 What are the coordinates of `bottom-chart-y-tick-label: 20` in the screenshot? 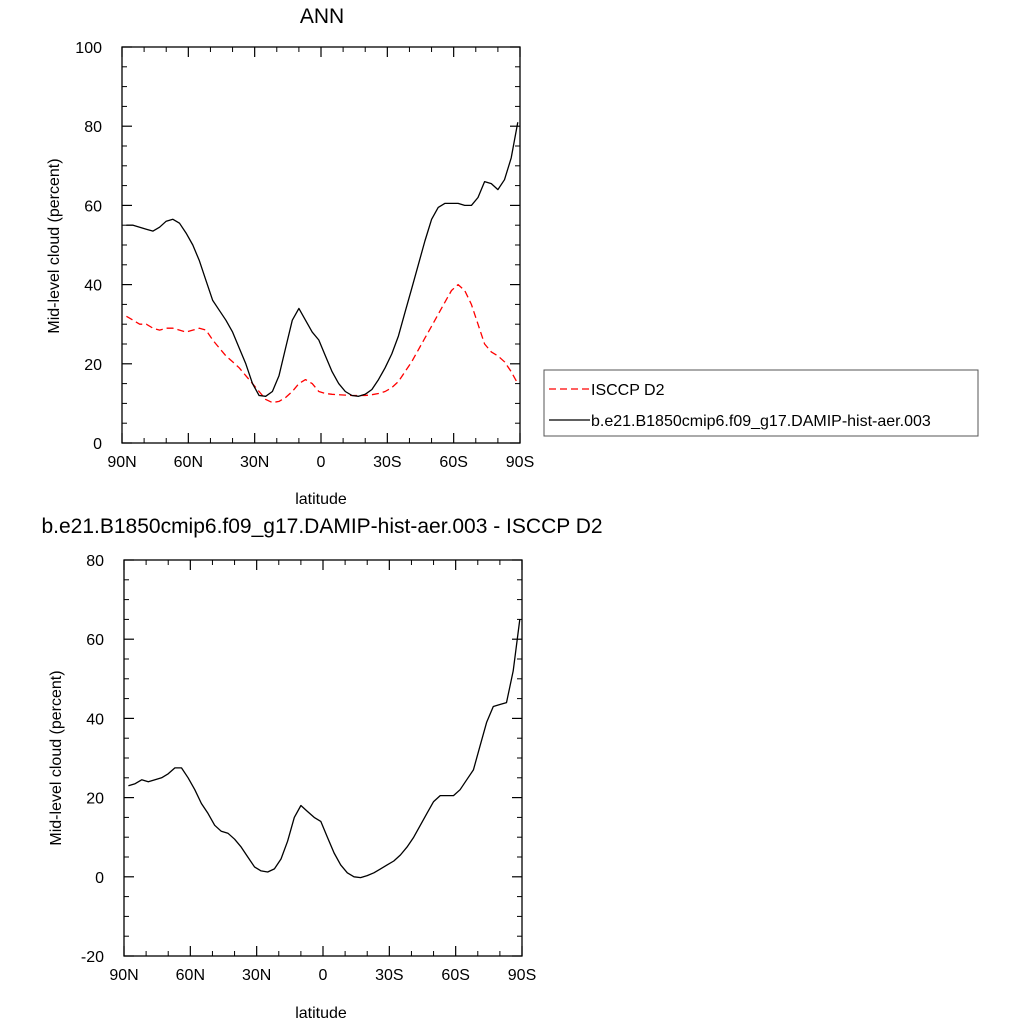 It's located at (95, 799).